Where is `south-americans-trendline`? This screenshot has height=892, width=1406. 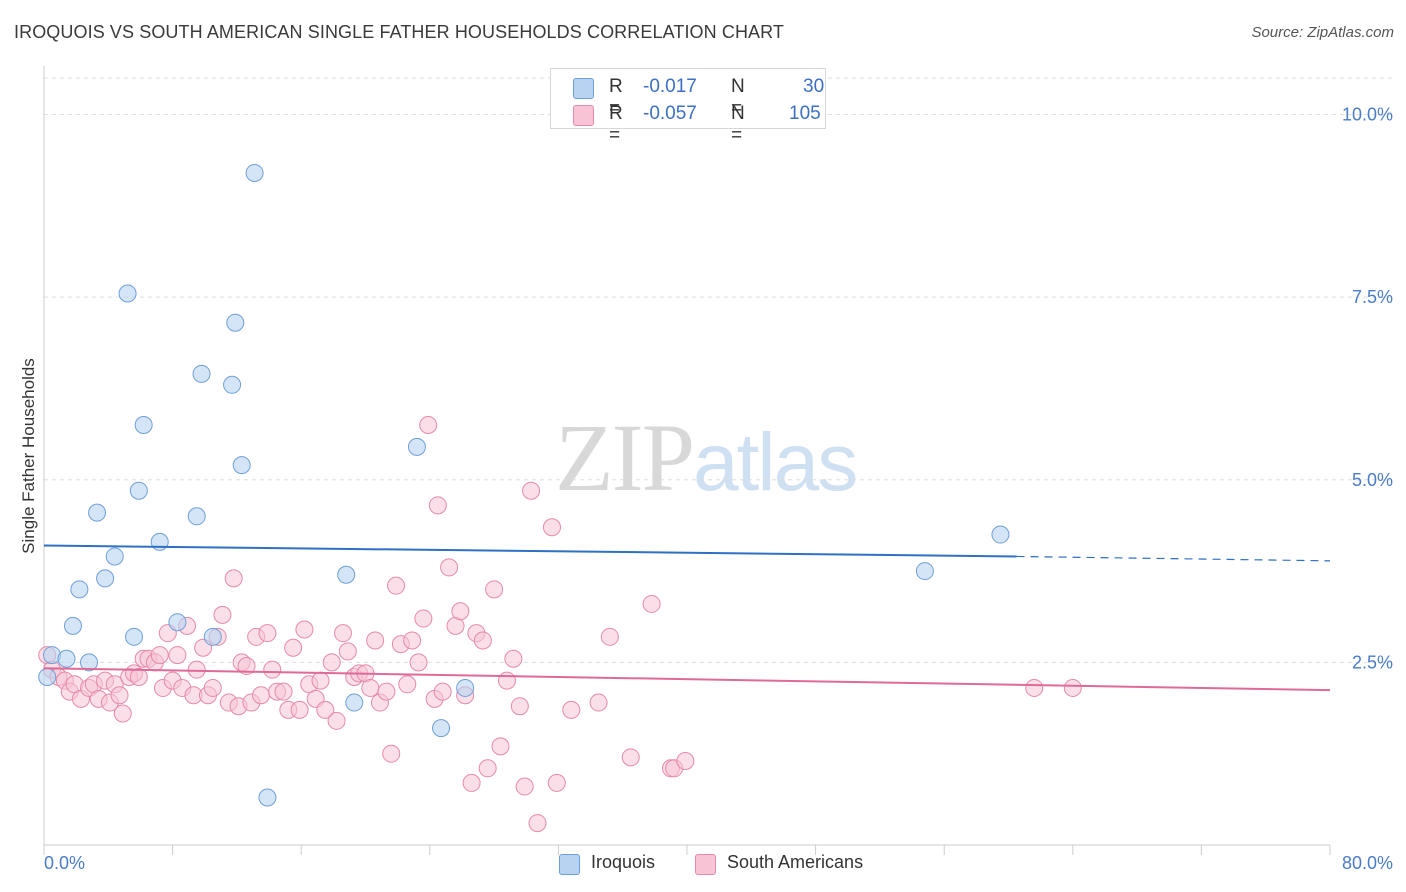 south-americans-trendline is located at coordinates (687, 679).